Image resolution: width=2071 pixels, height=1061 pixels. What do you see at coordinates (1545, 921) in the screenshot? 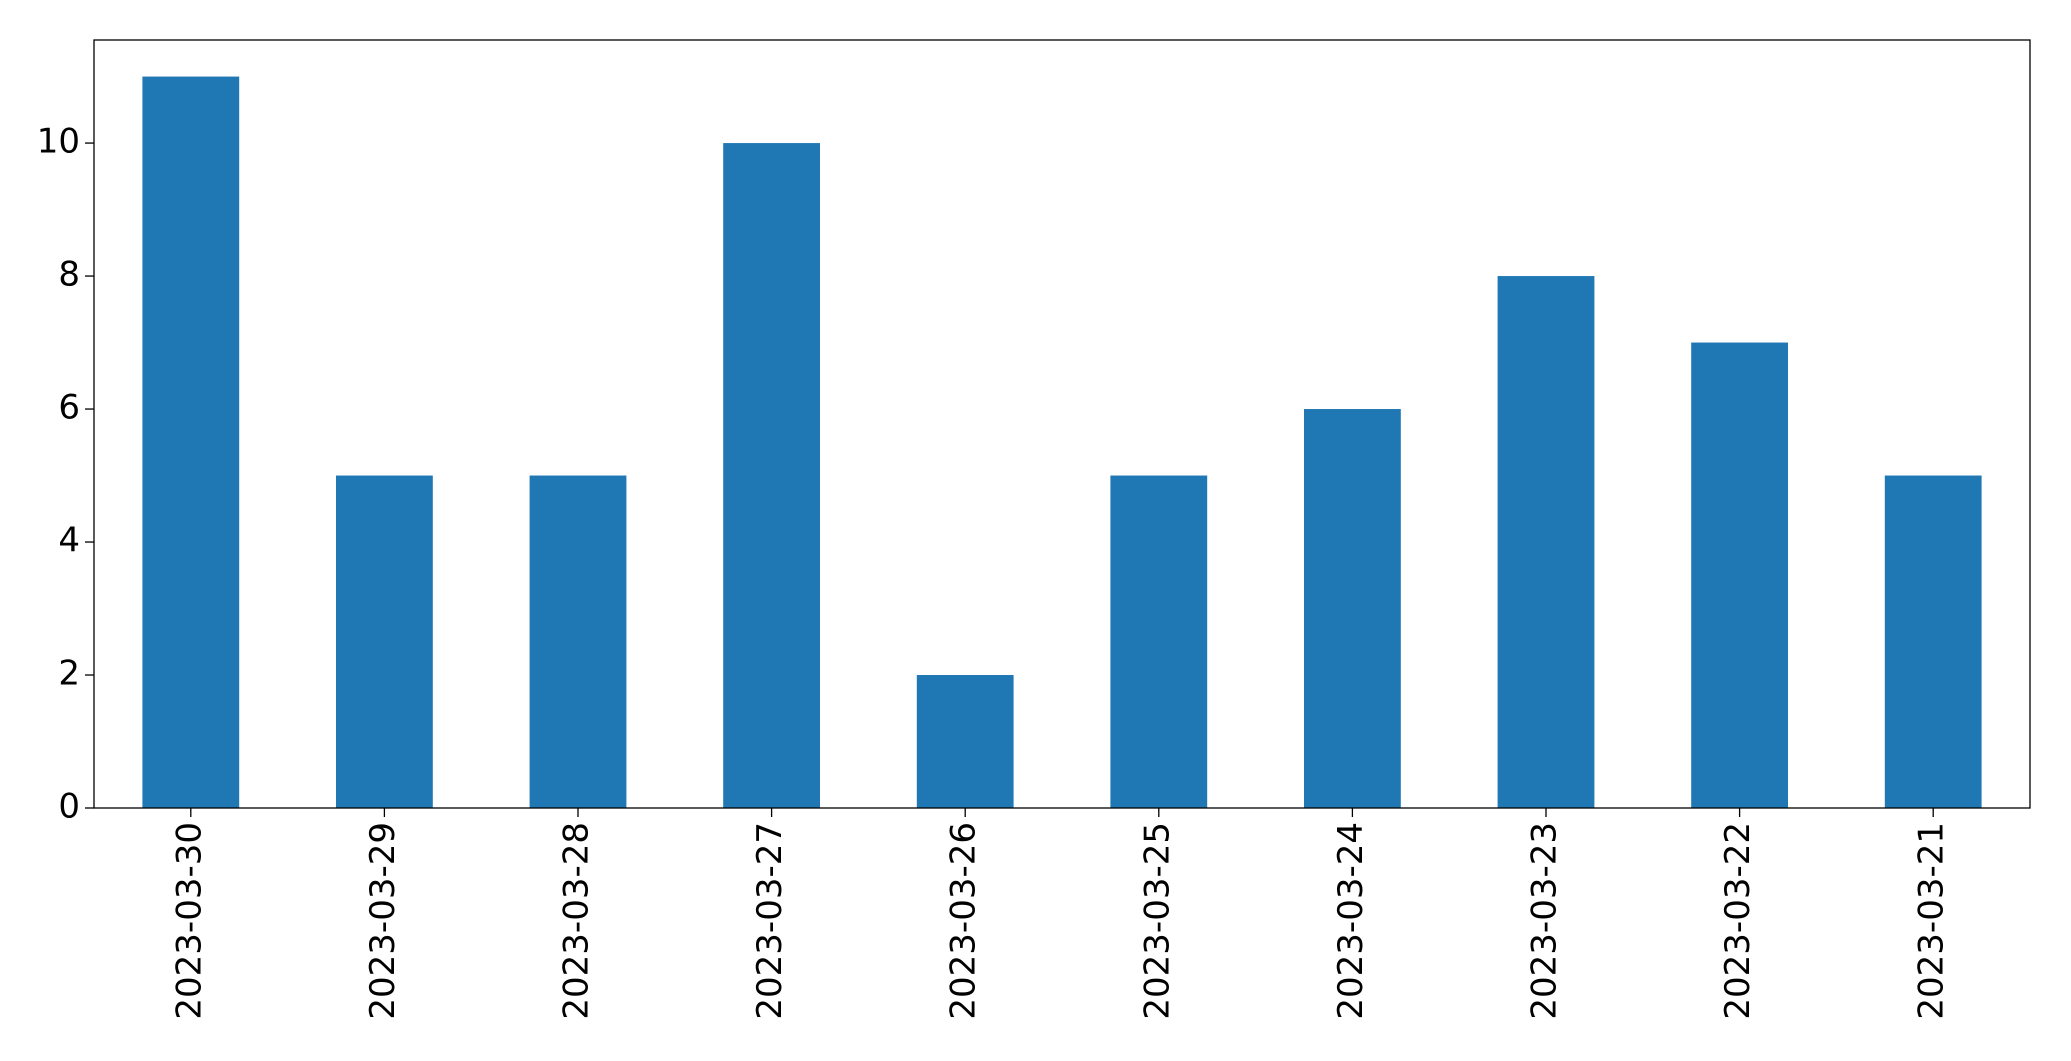
I see `x-tick-label: 2023-03-23` at bounding box center [1545, 921].